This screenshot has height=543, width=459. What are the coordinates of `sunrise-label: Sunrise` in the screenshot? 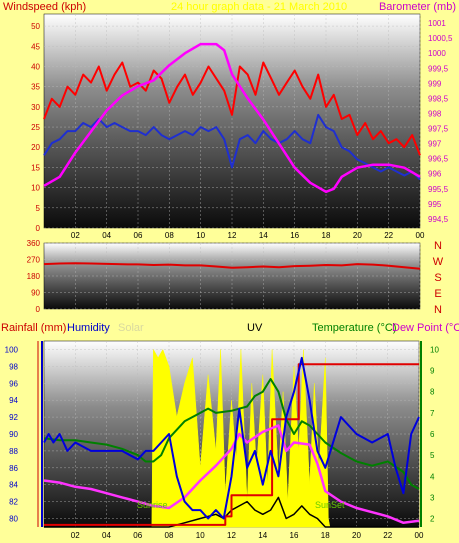 It's located at (152, 505).